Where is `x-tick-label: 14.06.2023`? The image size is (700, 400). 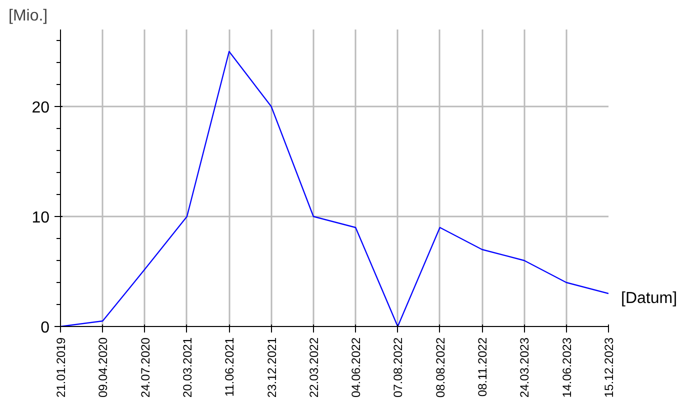 x-tick-label: 14.06.2023 is located at coordinates (567, 367).